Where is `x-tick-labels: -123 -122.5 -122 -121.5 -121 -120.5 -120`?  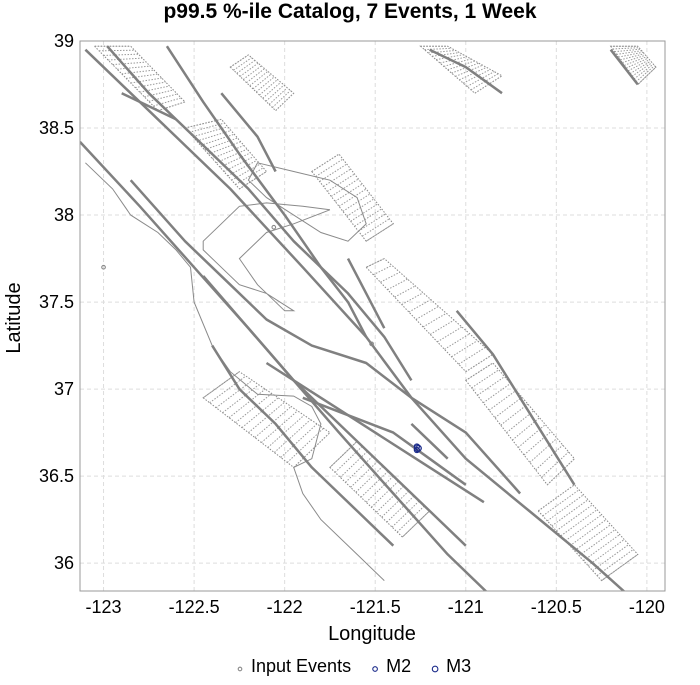 x-tick-labels: -123 -122.5 -122 -121.5 -121 -120.5 -120 is located at coordinates (375, 607).